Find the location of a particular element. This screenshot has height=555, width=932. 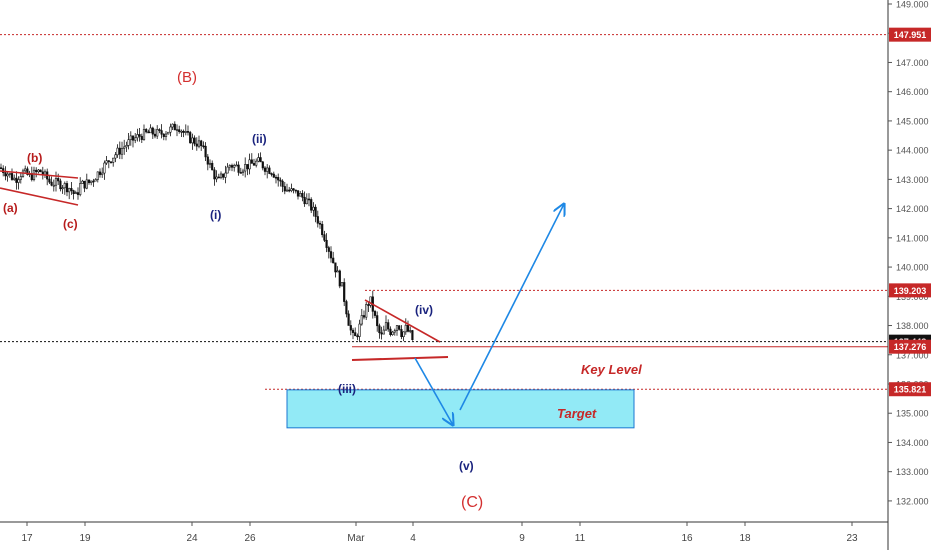

x-tick-label: 19 is located at coordinates (85, 538).